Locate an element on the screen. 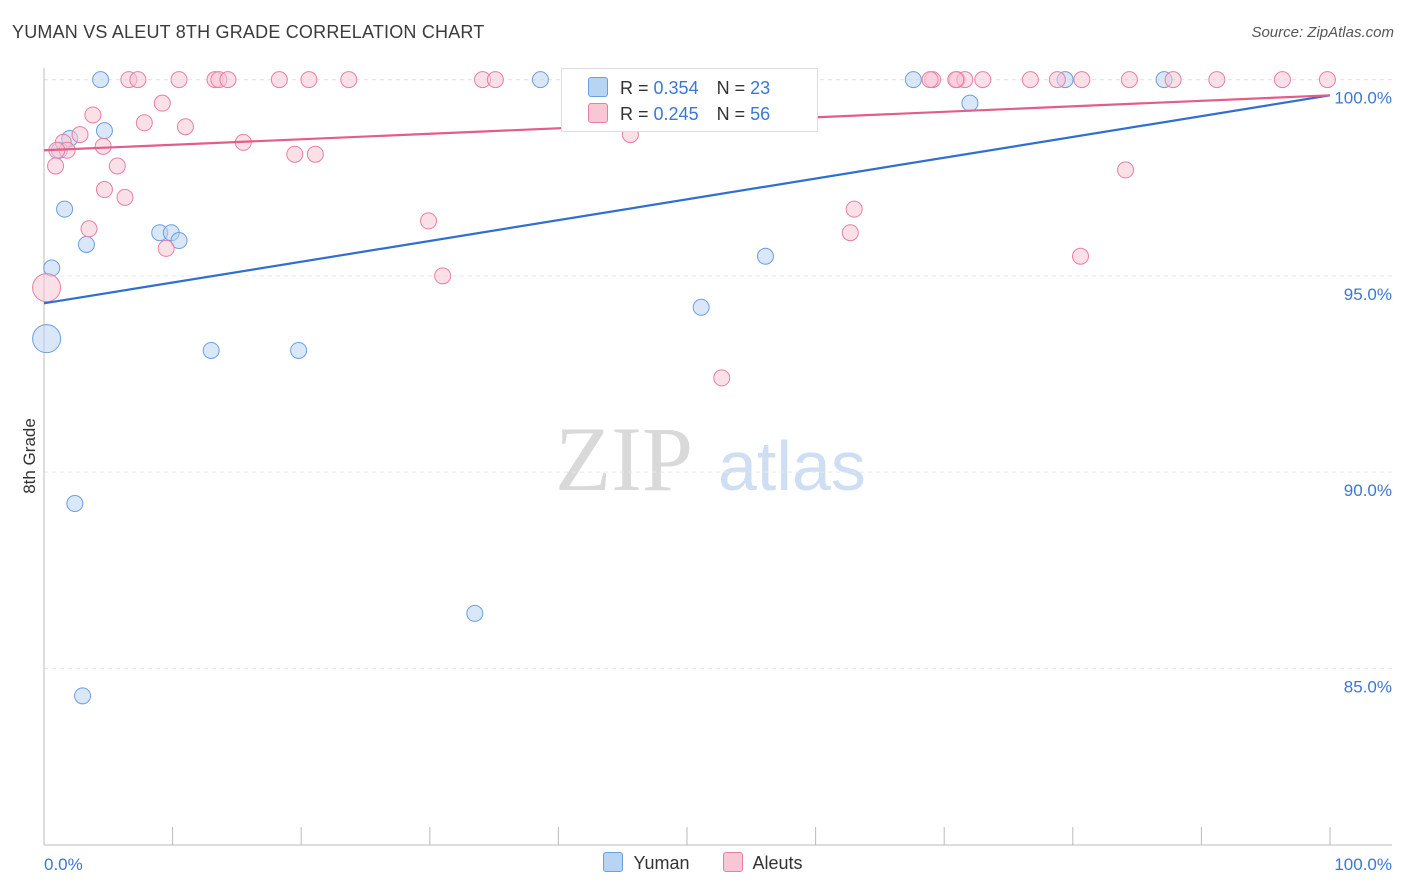 The image size is (1406, 892). x-tick-label-end: 100.0% is located at coordinates (1363, 864).